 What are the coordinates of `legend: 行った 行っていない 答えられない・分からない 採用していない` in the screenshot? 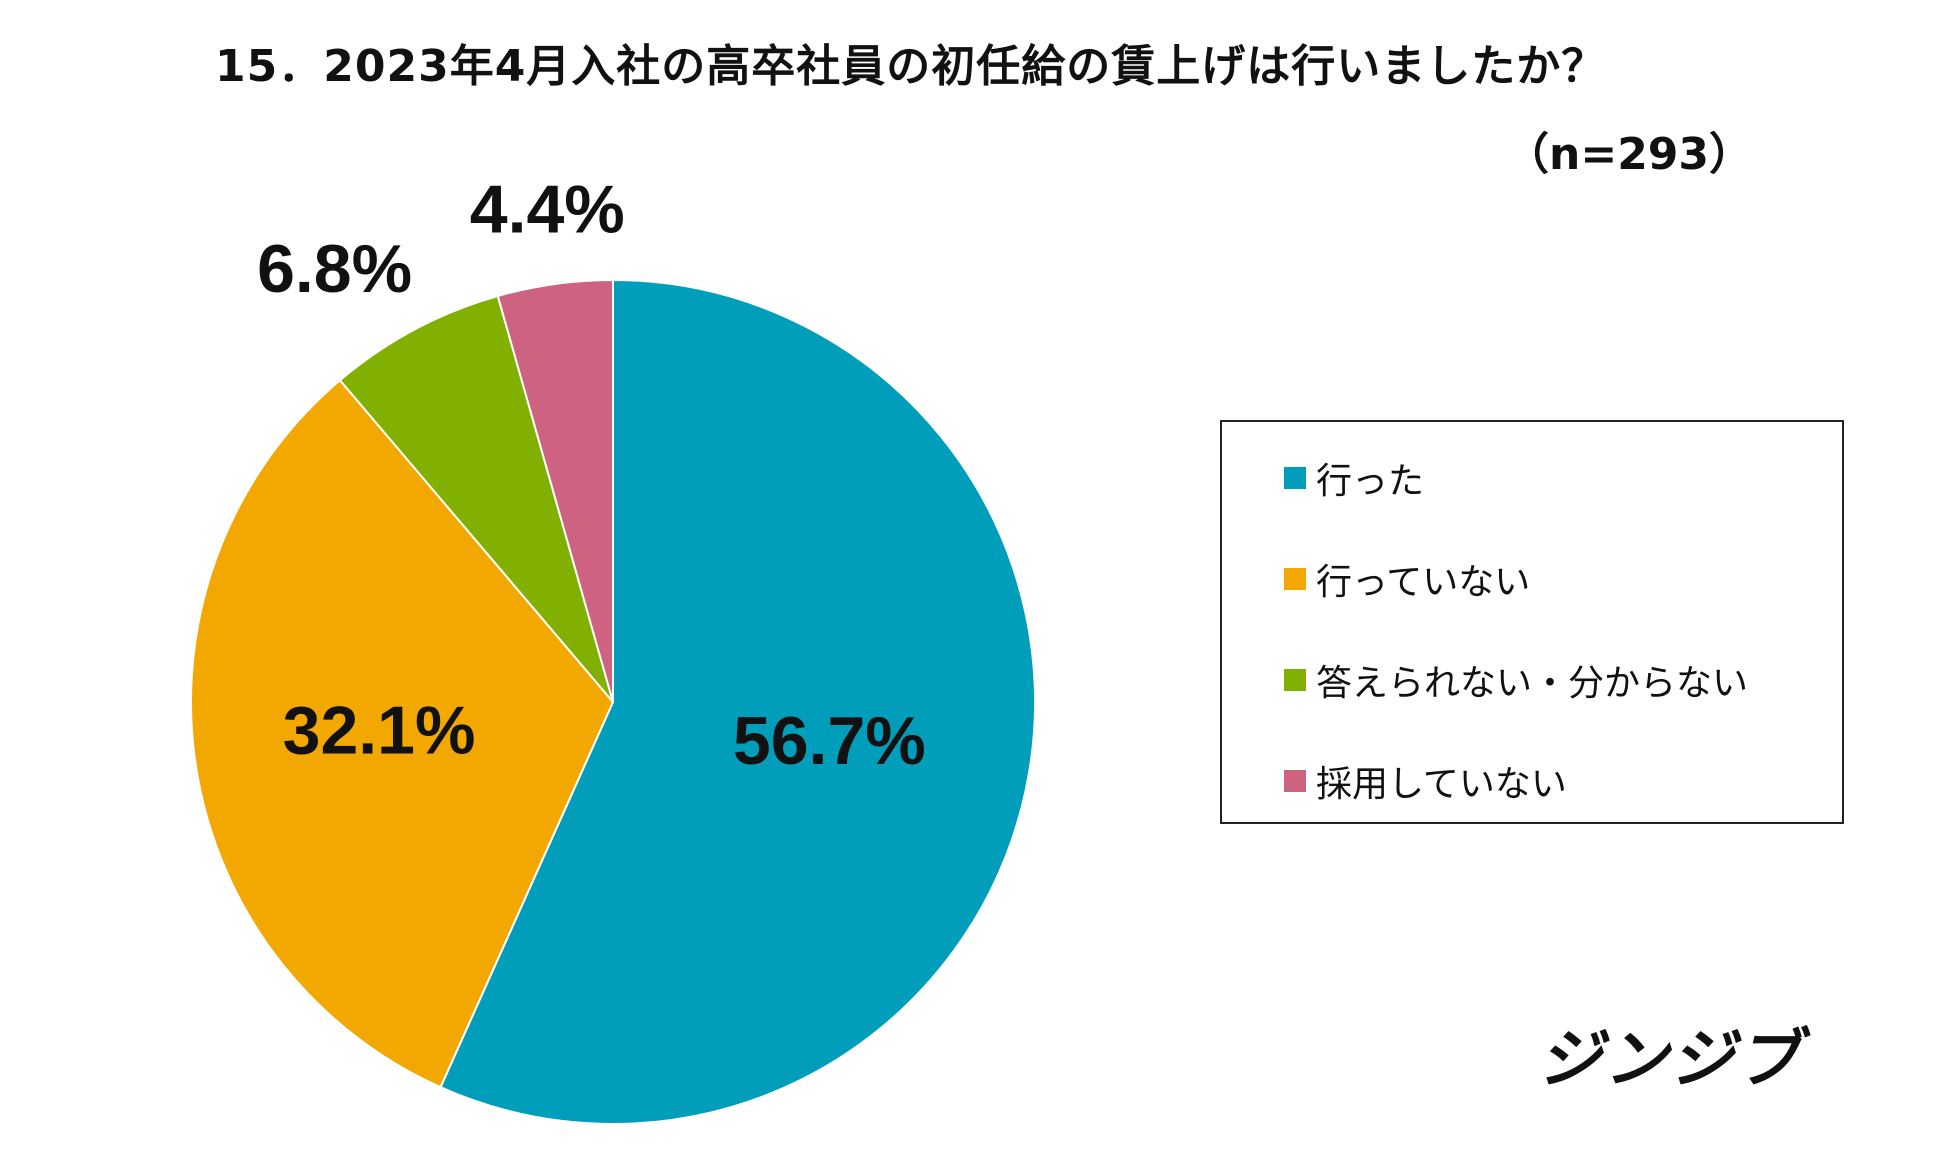 It's located at (1532, 622).